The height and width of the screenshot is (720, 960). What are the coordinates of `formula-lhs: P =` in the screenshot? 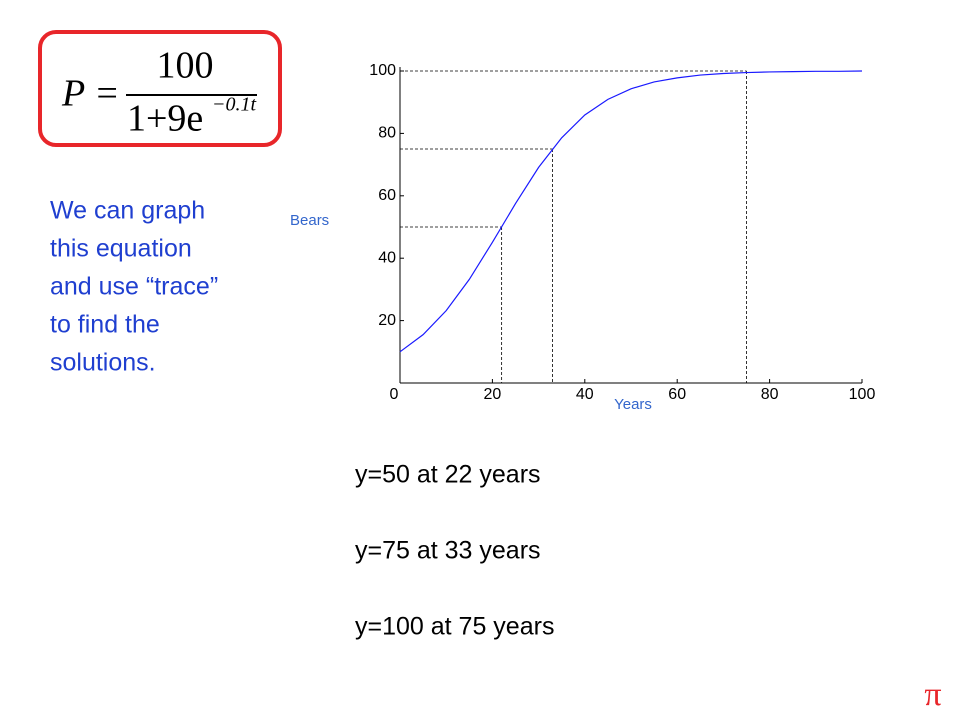 It's located at (90, 94).